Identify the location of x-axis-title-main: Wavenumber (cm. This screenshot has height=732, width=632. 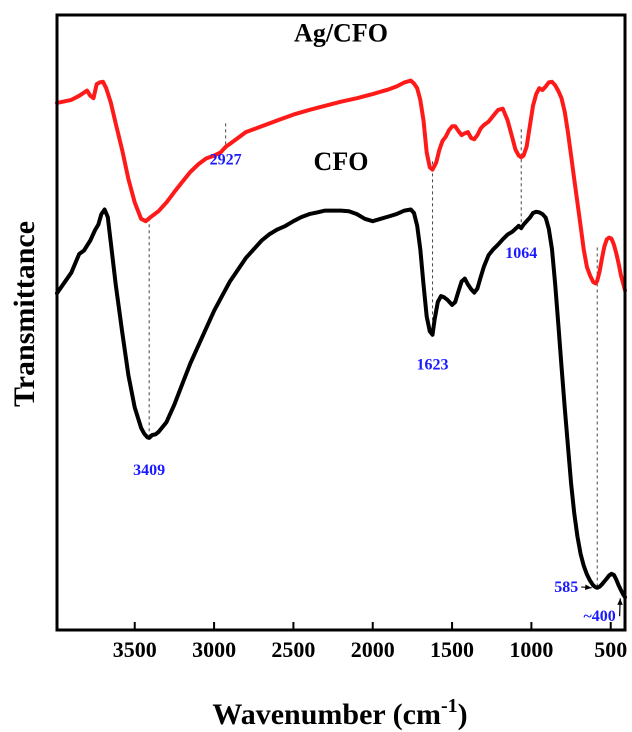
(326, 714).